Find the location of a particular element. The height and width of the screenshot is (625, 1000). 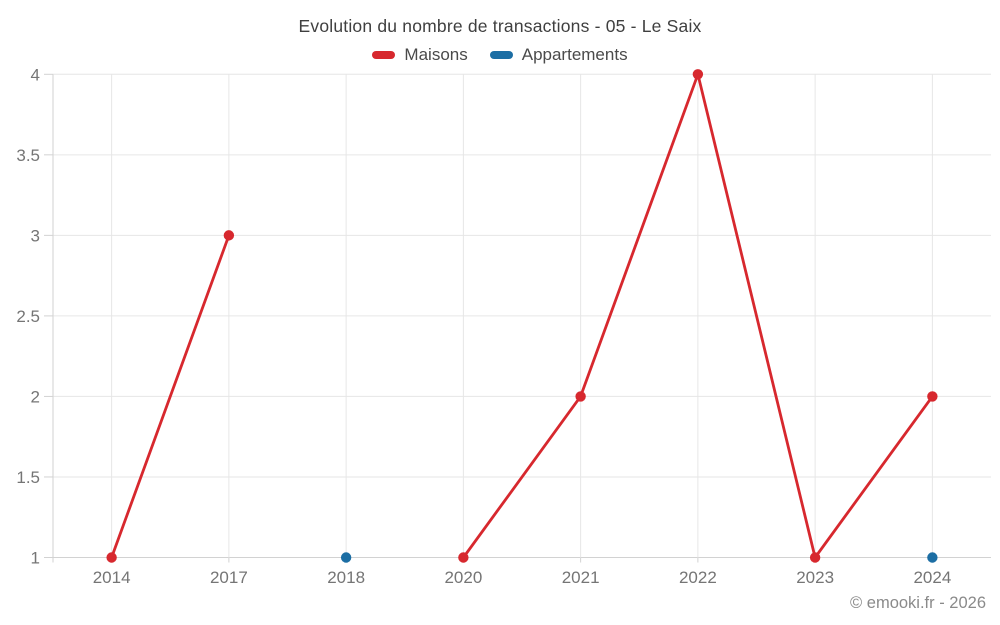

x-axis-label: 2023 is located at coordinates (815, 577).